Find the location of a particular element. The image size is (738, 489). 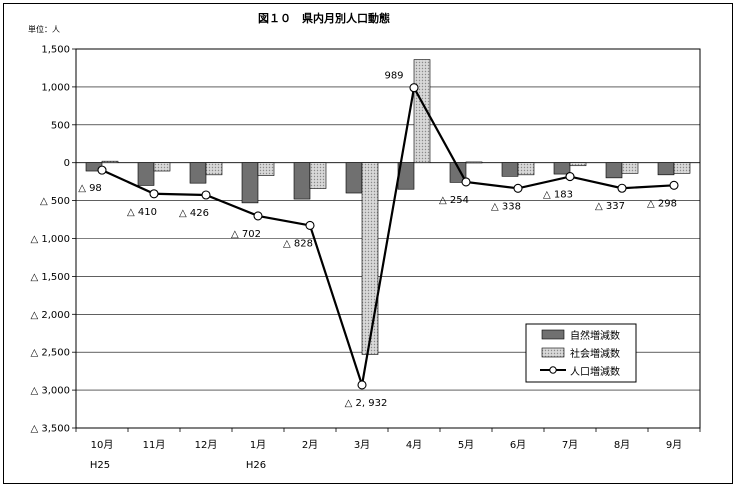

legend-swatch-social is located at coordinates (553, 352).